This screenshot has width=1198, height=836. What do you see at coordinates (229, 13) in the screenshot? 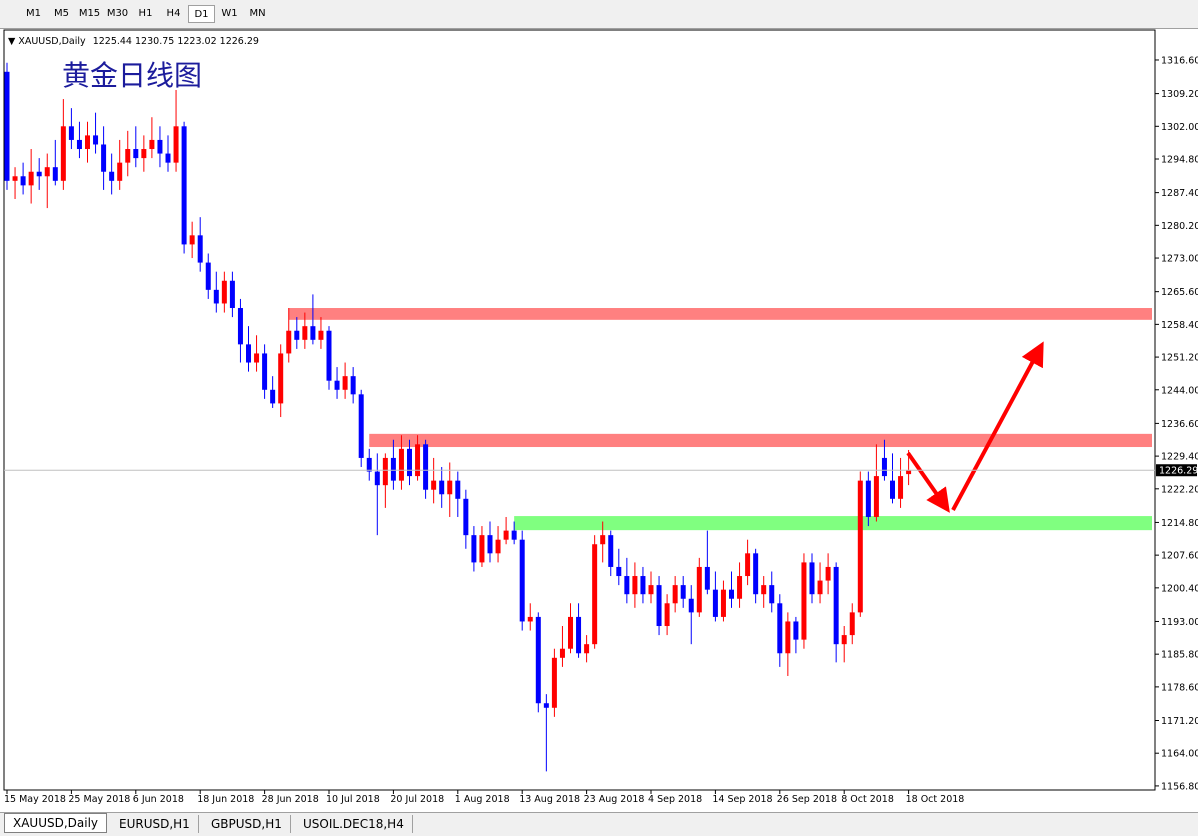
I see `timeframe-button: W1` at bounding box center [229, 13].